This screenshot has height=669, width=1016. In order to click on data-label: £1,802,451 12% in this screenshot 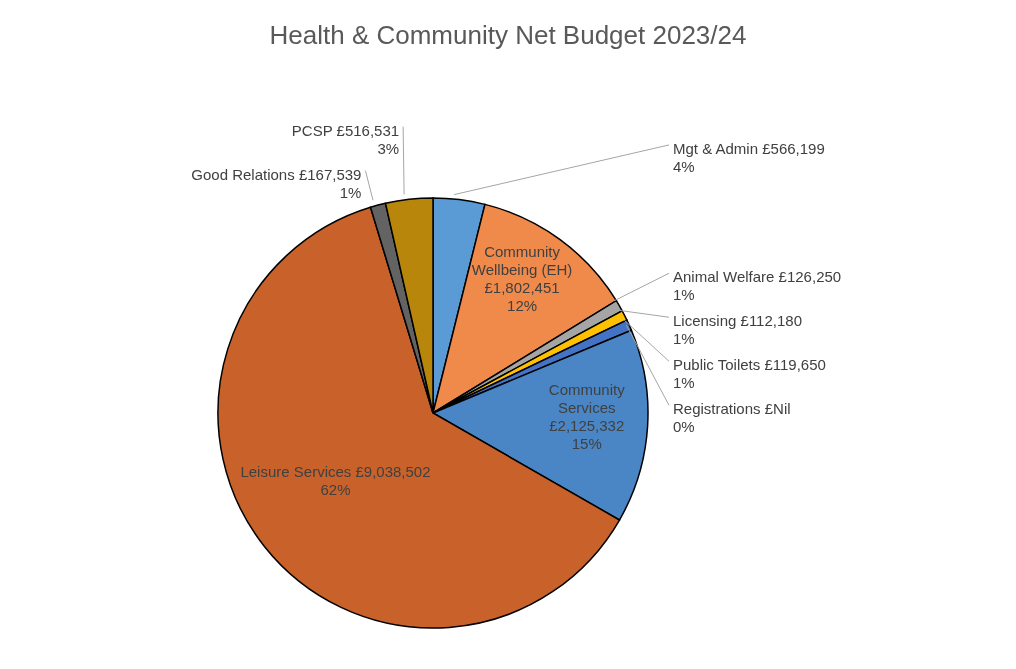, I will do `click(522, 296)`.